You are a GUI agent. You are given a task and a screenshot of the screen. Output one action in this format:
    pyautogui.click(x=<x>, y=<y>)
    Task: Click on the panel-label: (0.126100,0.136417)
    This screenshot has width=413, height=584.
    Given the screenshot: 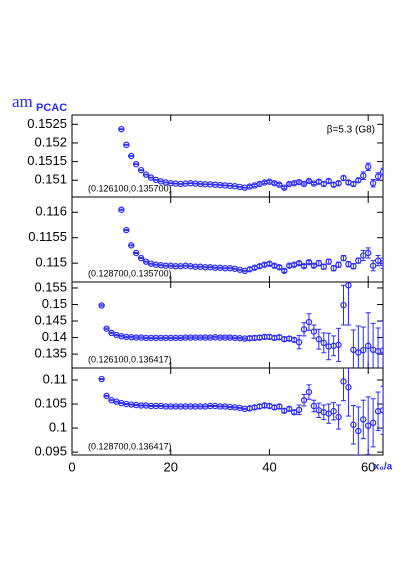 What is the action you would take?
    pyautogui.click(x=130, y=359)
    